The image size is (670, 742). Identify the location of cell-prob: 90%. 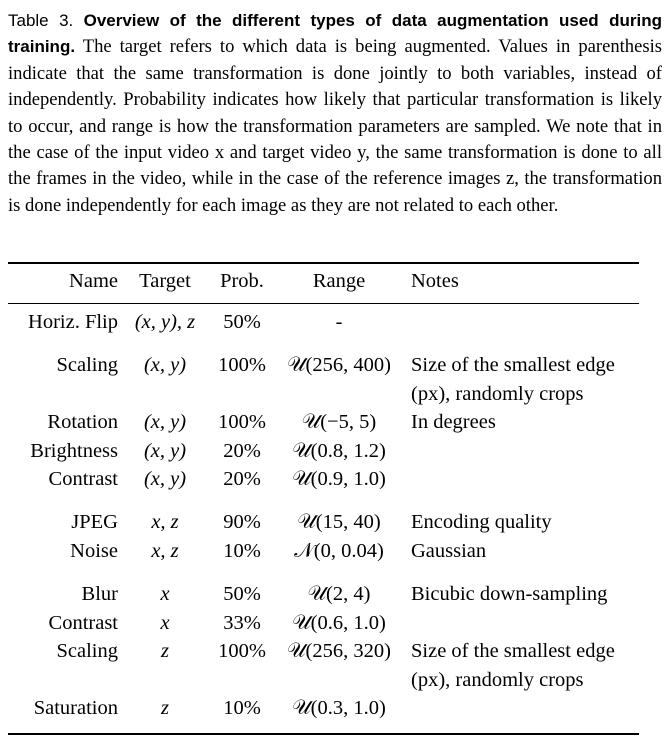
(242, 522).